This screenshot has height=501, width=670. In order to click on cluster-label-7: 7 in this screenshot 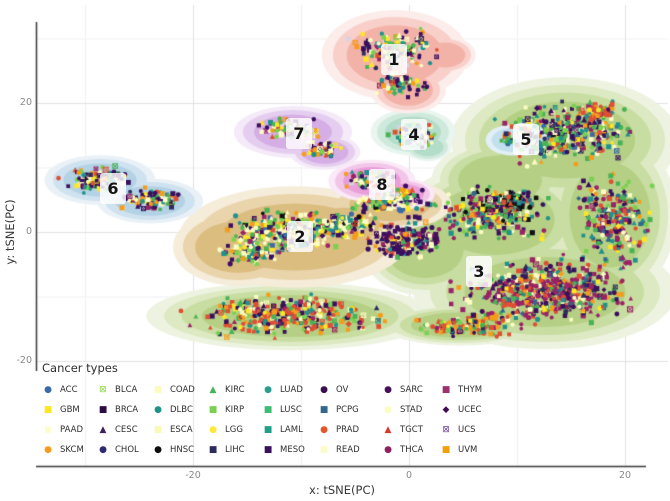, I will do `click(299, 133)`.